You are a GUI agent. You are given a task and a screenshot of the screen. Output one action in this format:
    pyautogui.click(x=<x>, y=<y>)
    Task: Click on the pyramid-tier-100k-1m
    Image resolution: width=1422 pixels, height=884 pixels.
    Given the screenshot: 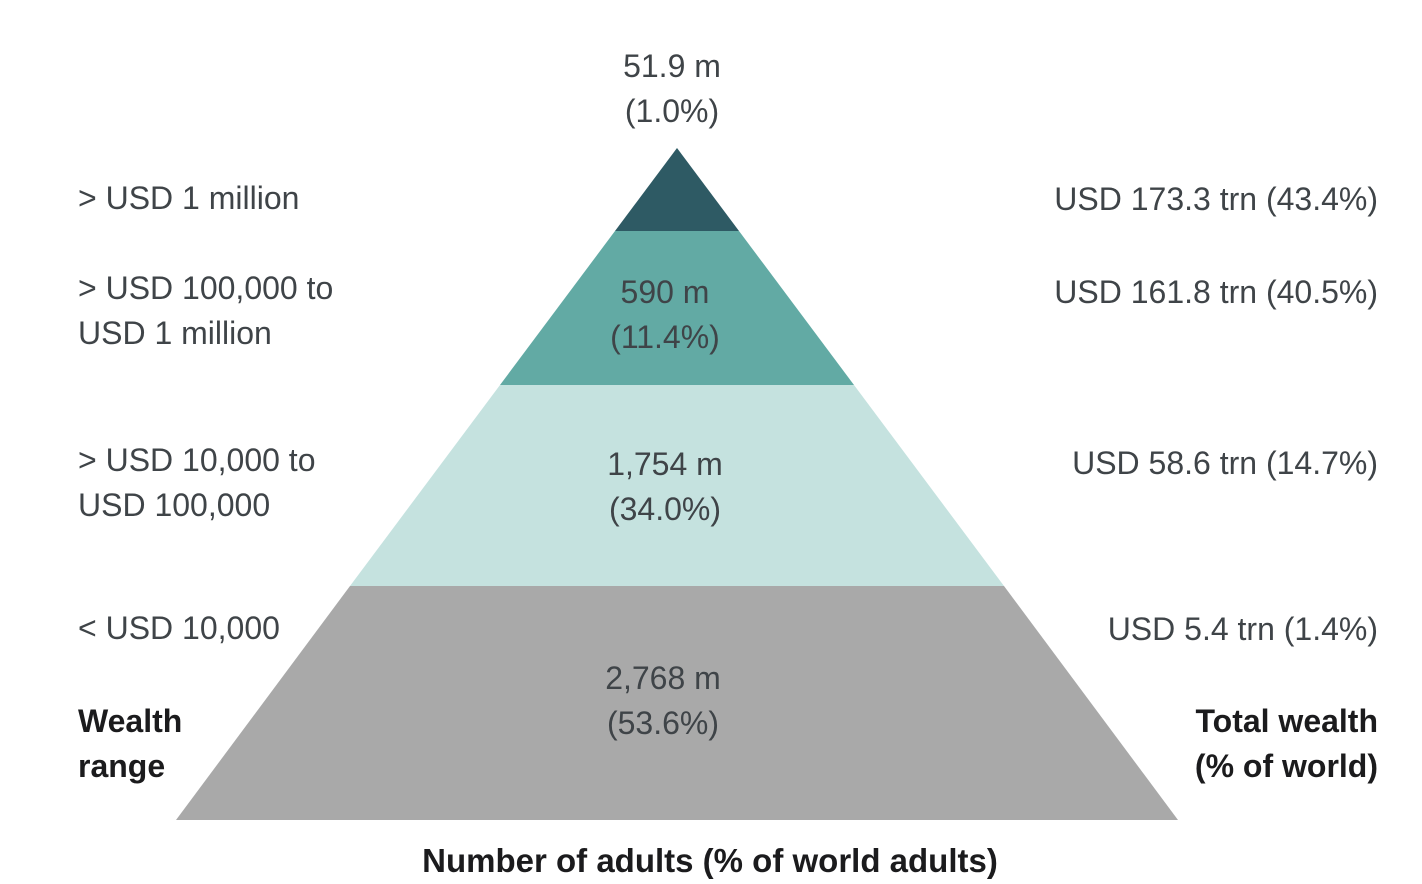 What is the action you would take?
    pyautogui.click(x=677, y=308)
    